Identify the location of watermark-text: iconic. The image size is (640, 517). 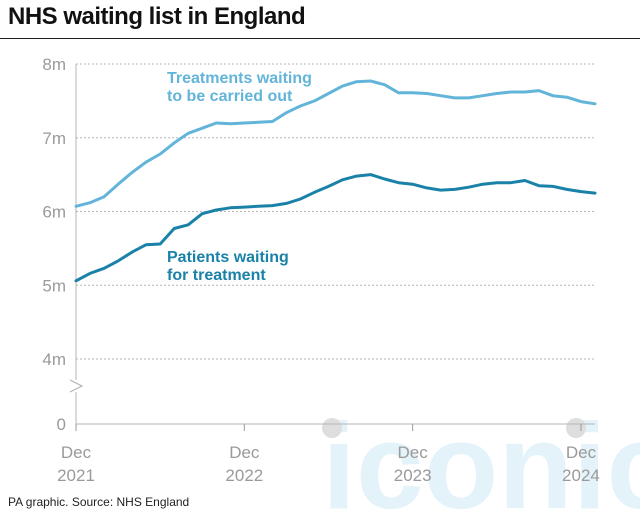
(481, 457).